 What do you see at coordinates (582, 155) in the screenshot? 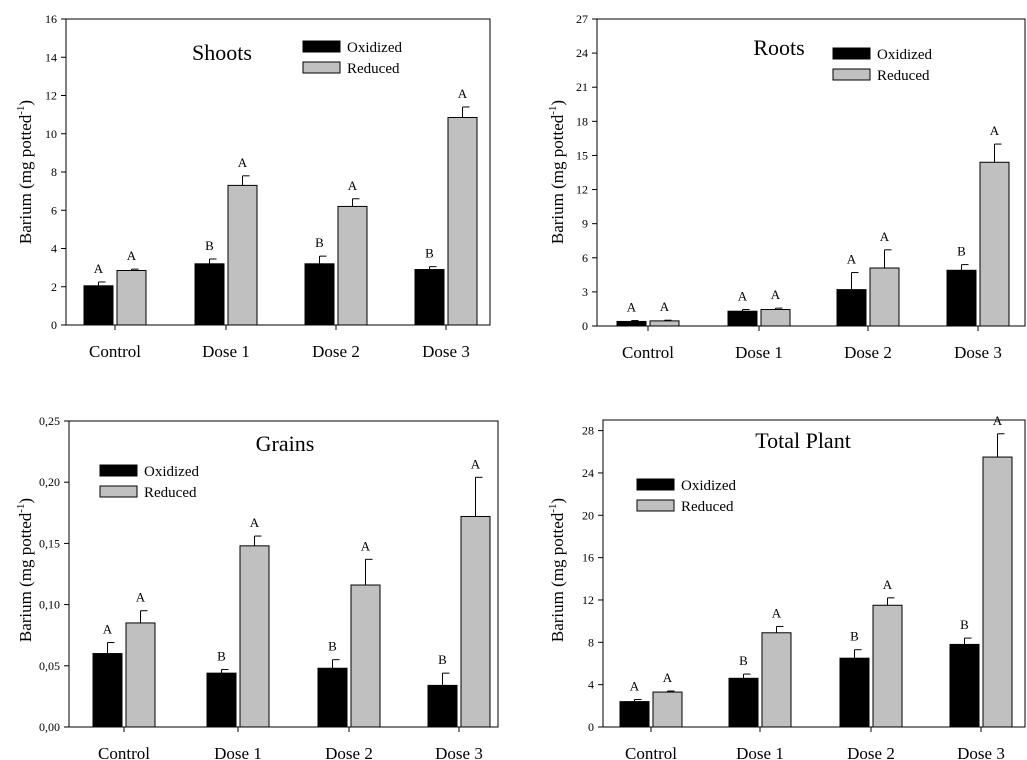
I see `y-tick-label: 15` at bounding box center [582, 155].